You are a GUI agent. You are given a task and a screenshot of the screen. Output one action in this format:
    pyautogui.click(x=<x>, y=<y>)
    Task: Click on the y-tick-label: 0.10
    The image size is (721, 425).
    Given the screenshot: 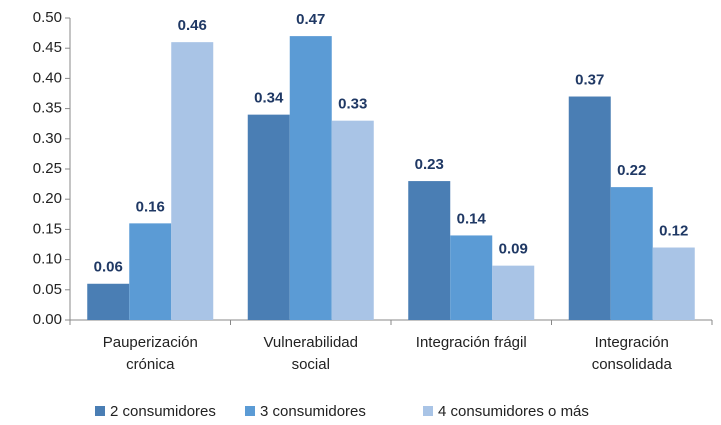 What is the action you would take?
    pyautogui.click(x=47, y=259)
    